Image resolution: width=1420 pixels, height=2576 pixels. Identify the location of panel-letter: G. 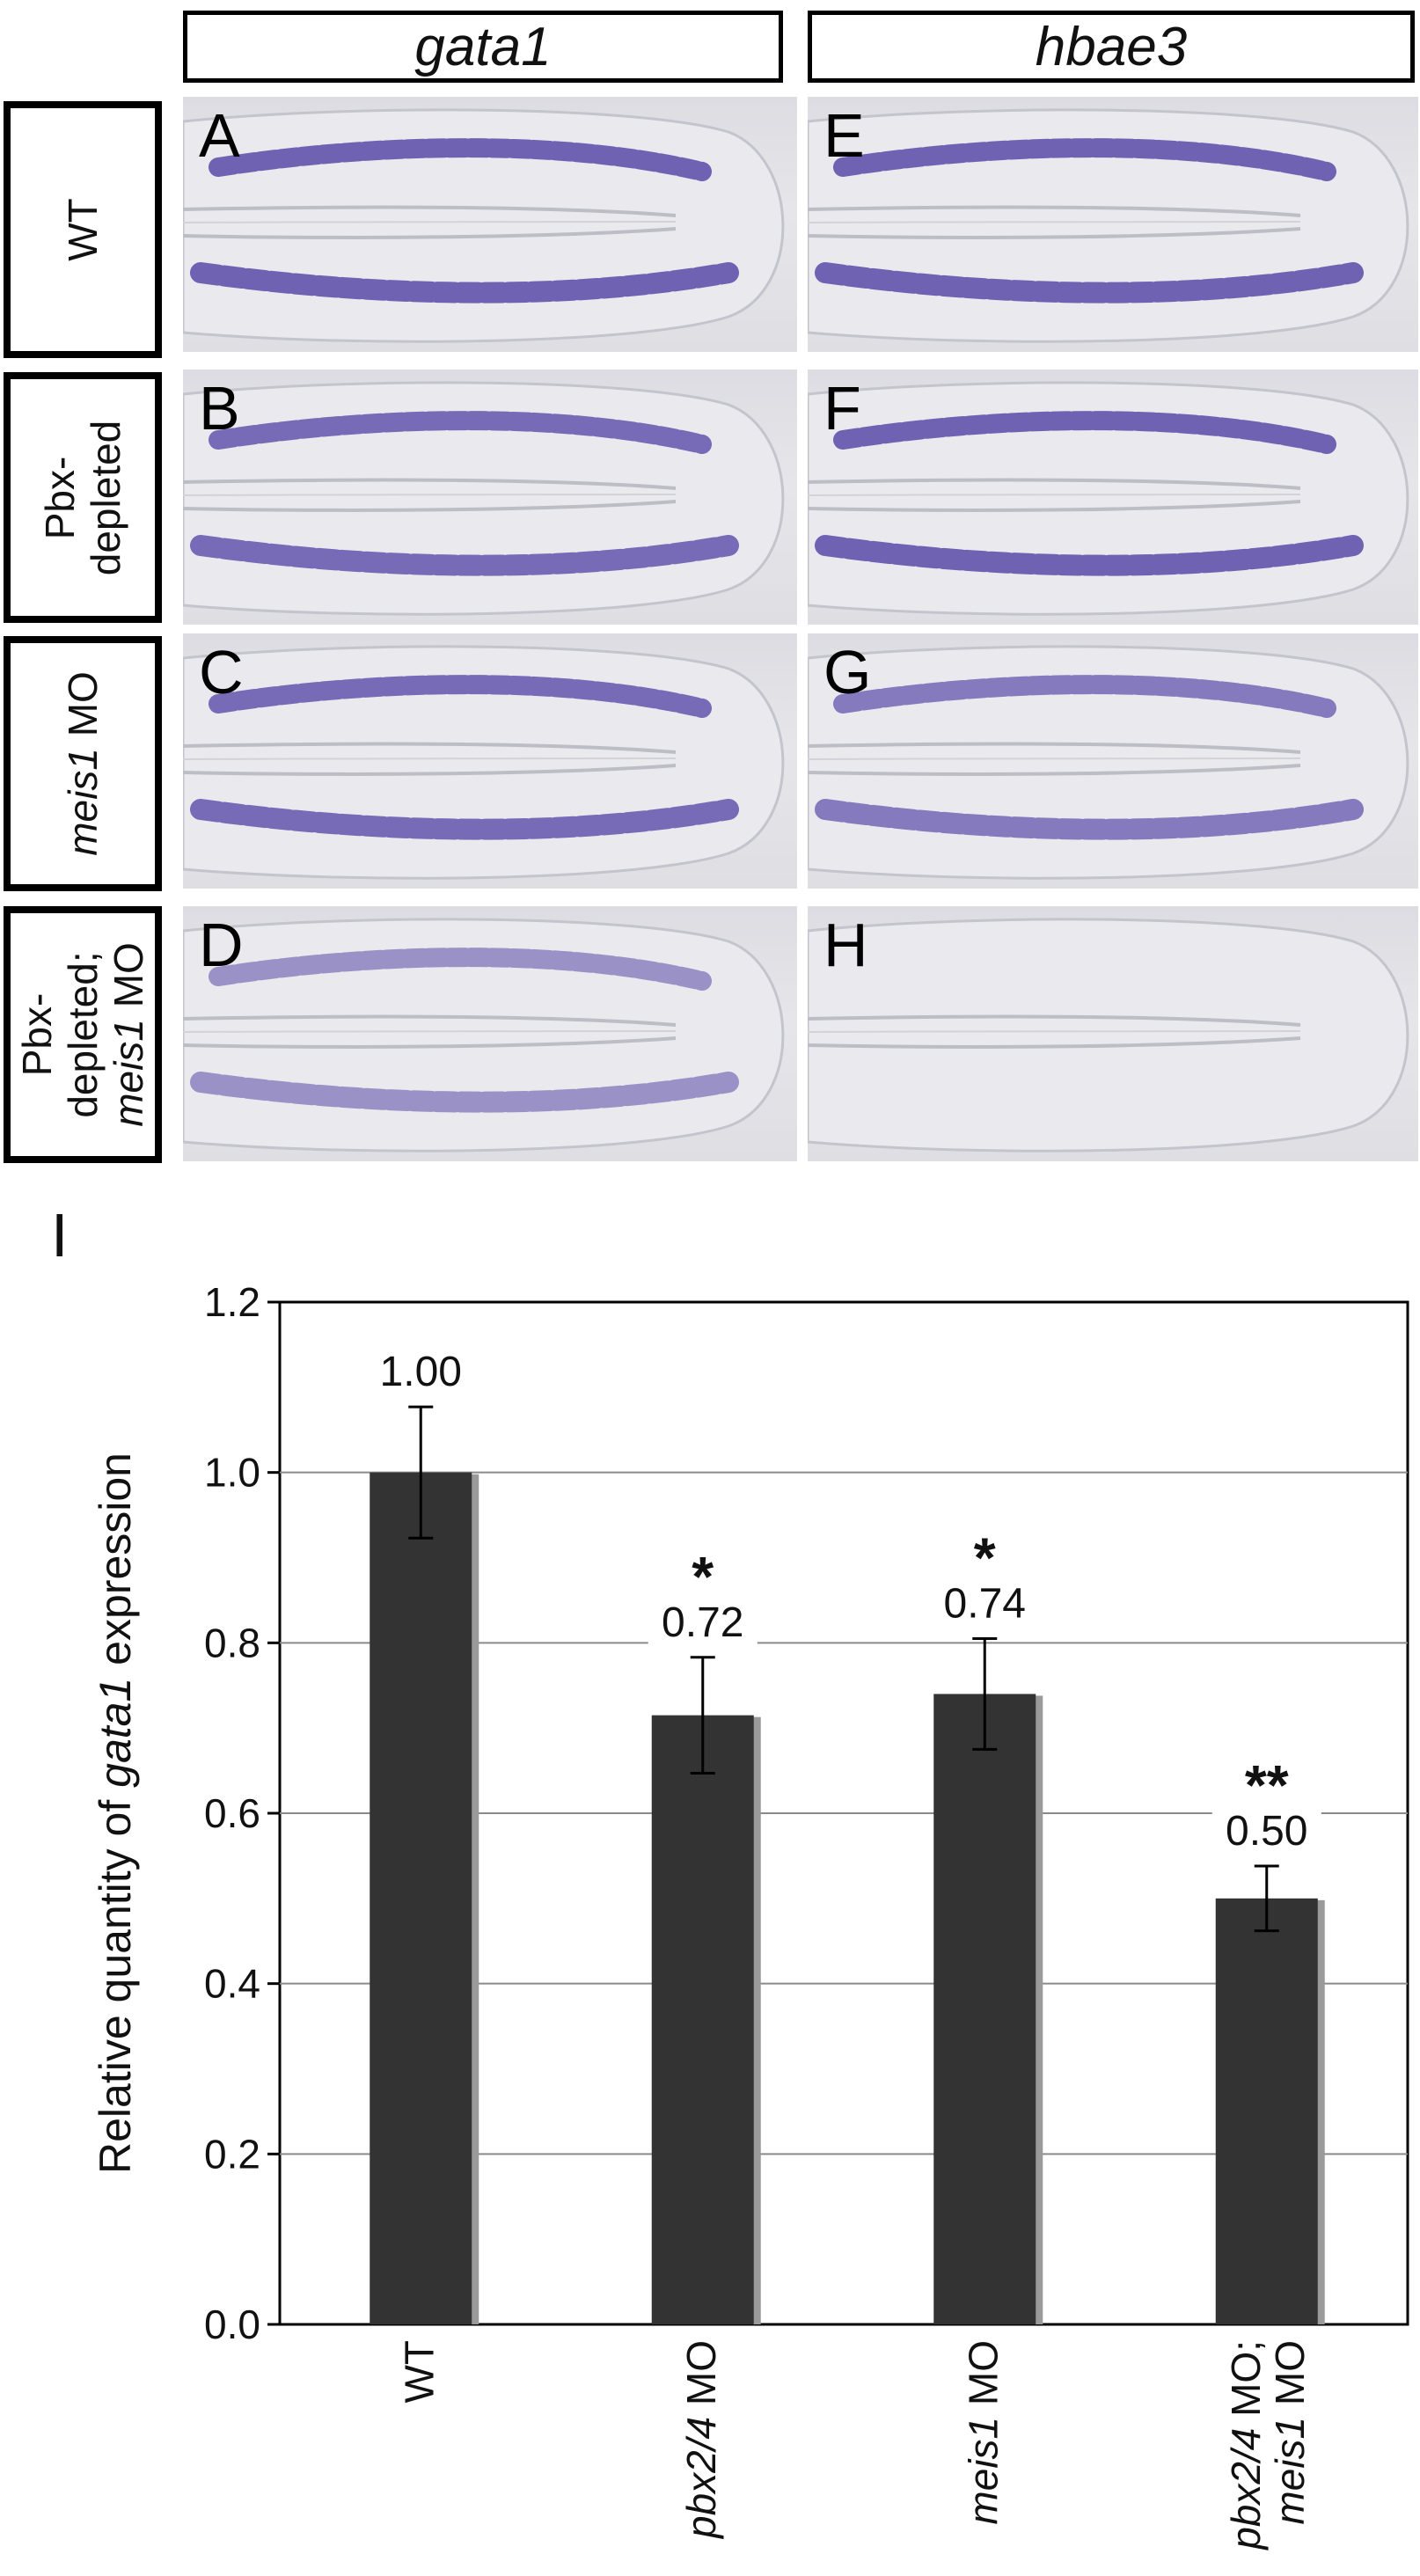
(847, 672).